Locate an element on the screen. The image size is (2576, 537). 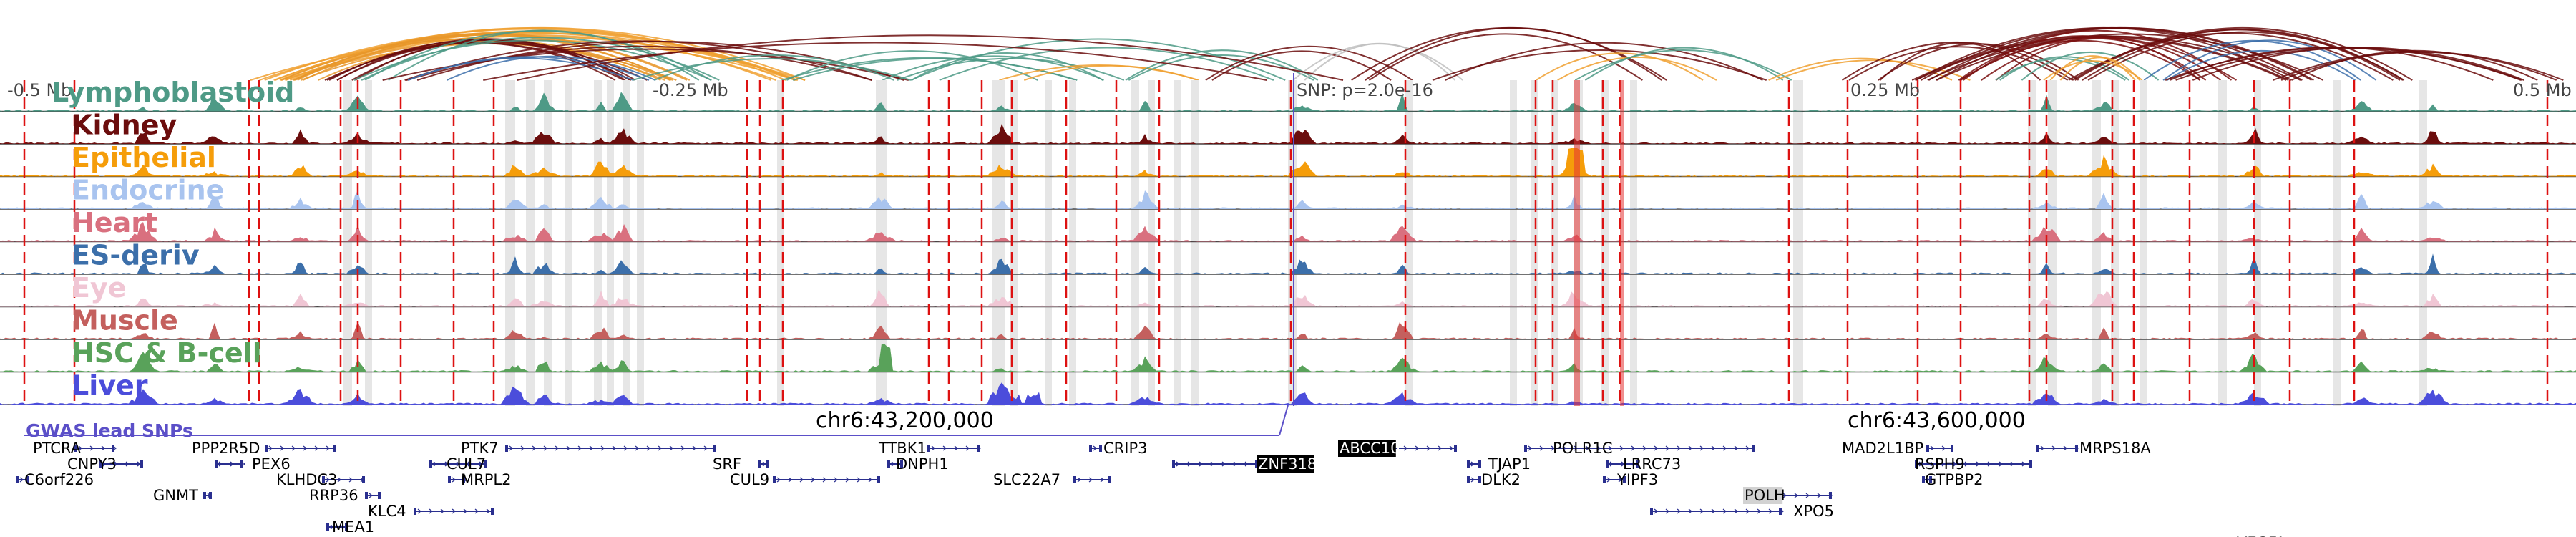
gene-label: CRIP3 is located at coordinates (1125, 448).